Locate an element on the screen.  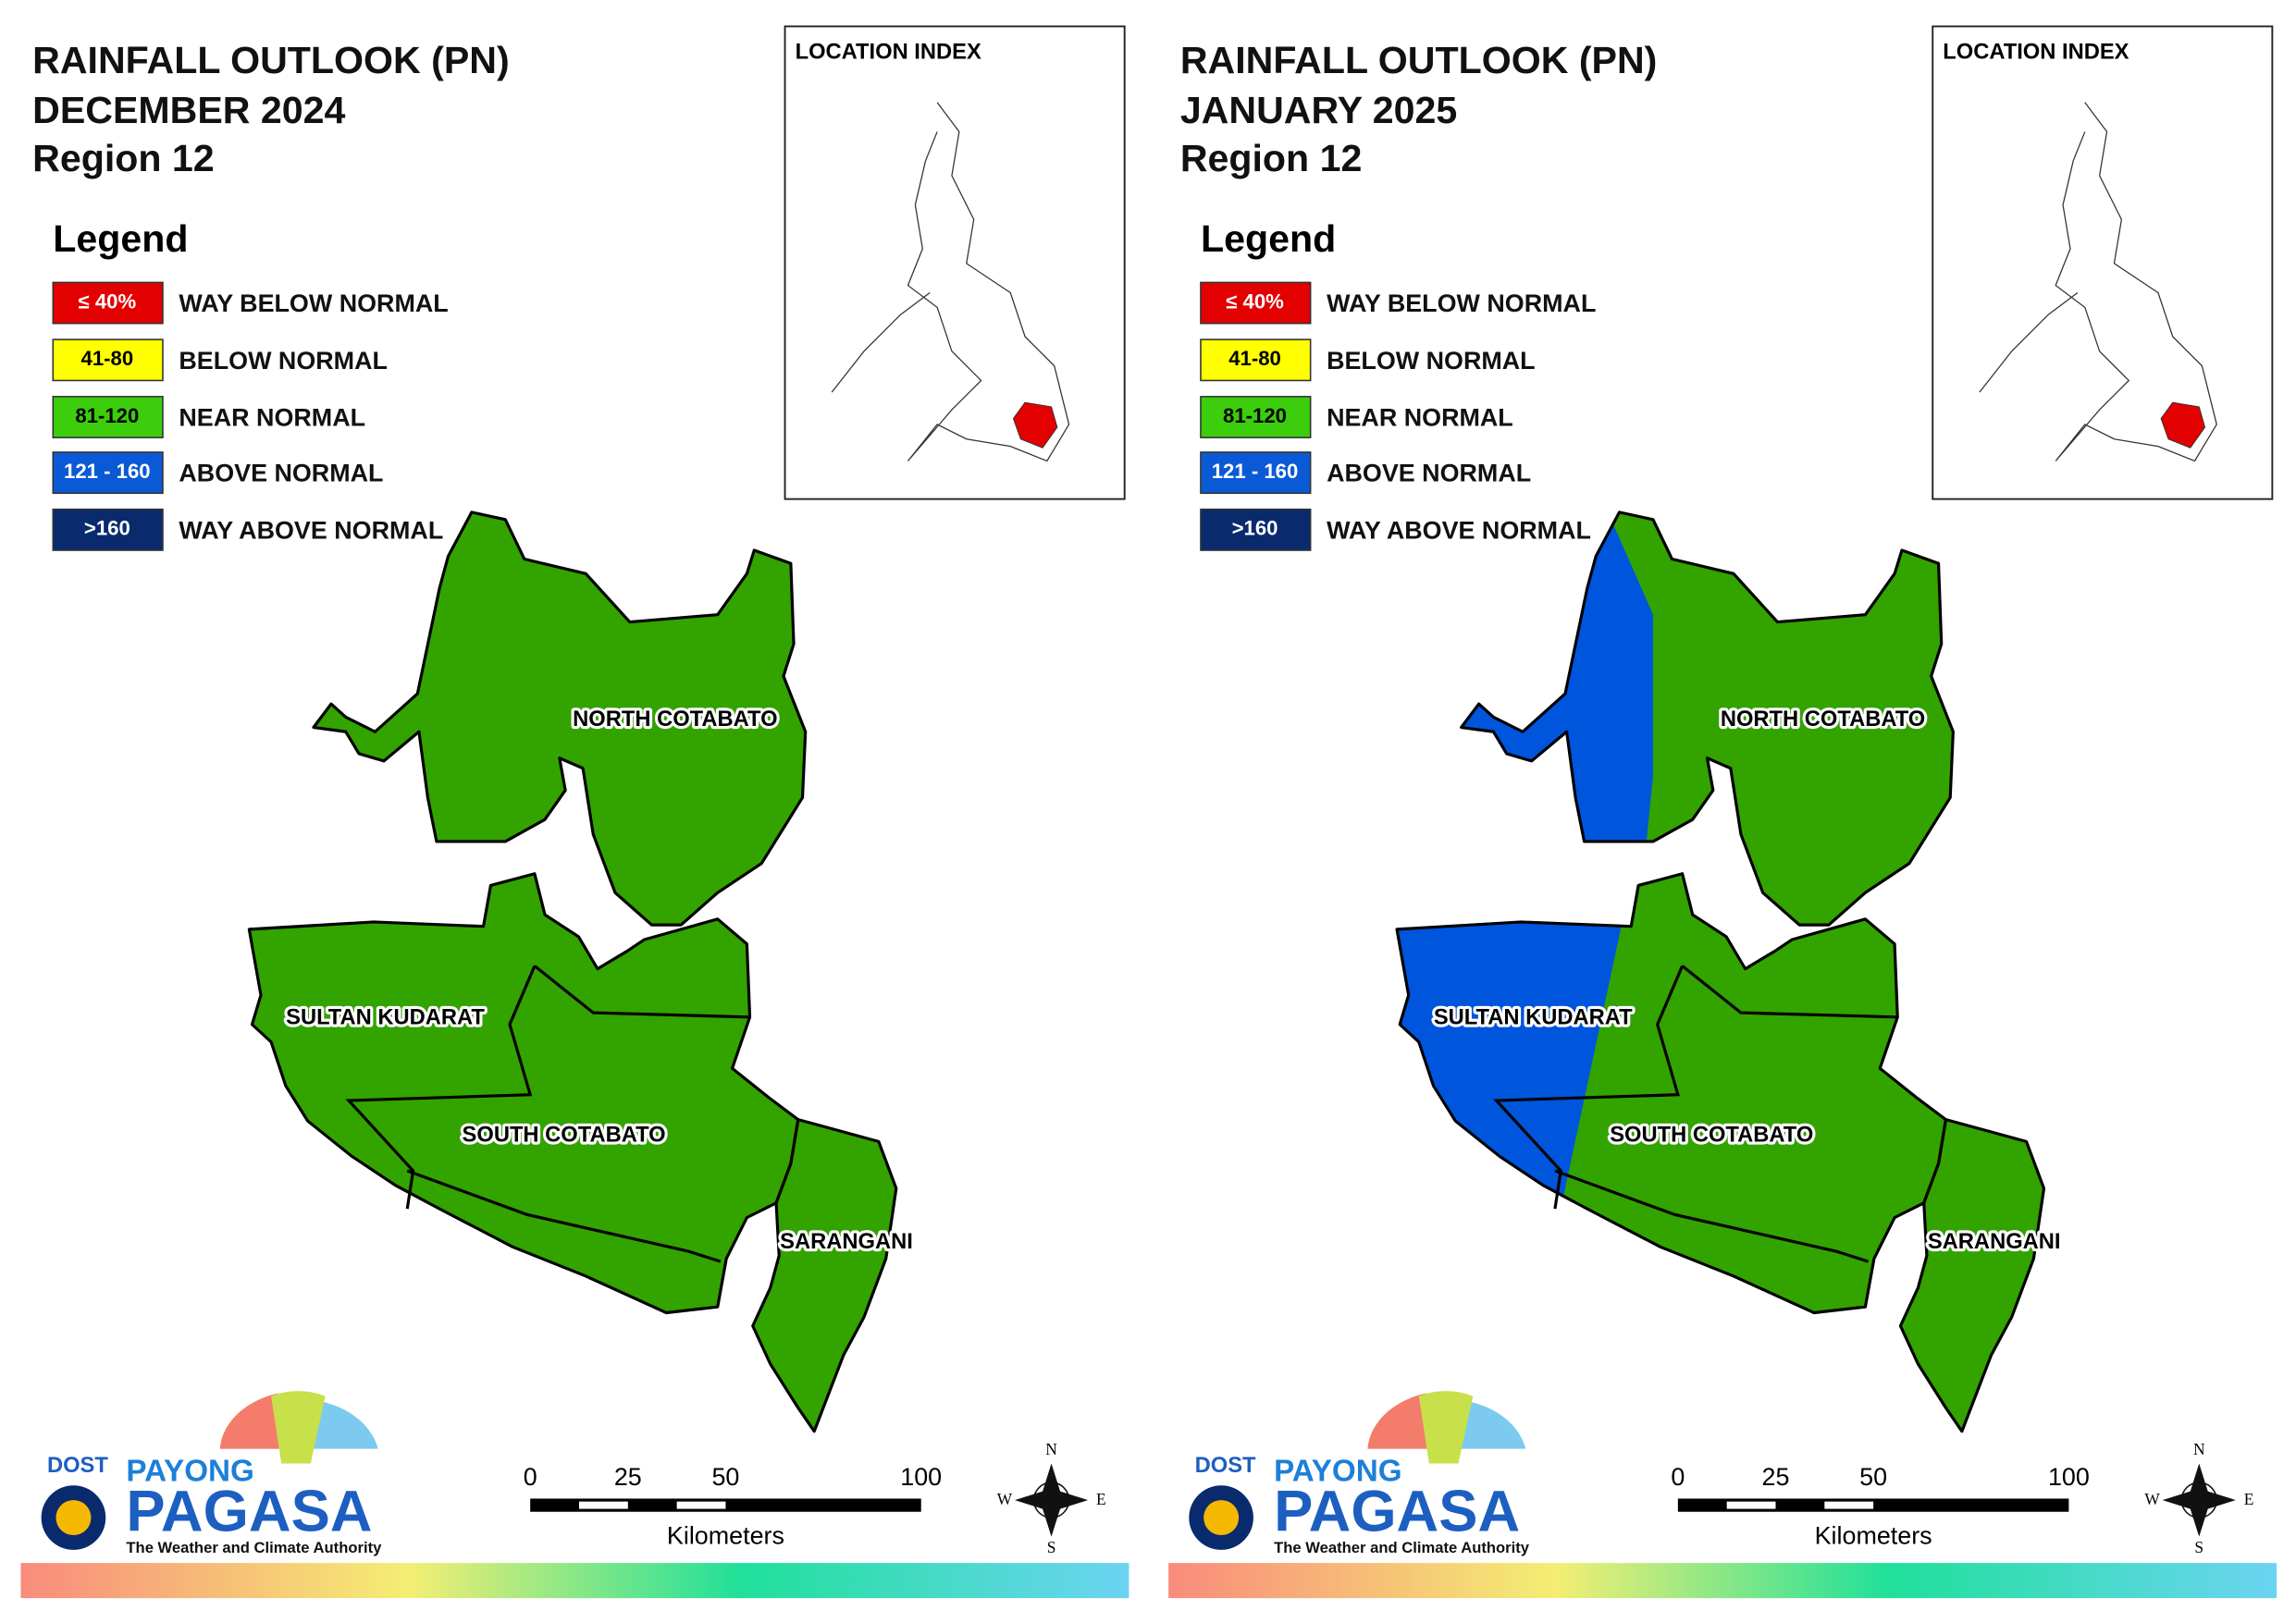
logo-seal-inner is located at coordinates (1222, 1518).